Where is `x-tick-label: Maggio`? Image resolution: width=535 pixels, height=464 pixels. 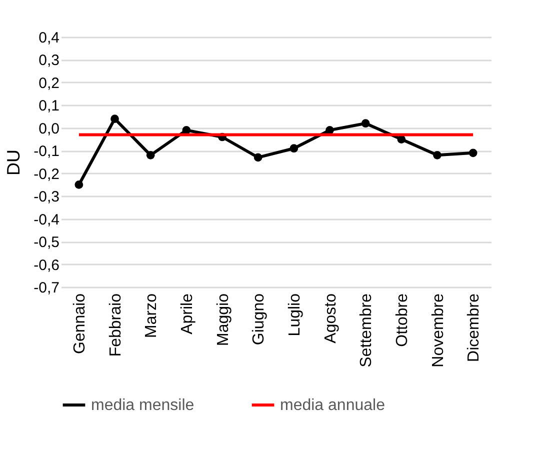 x-tick-label: Maggio is located at coordinates (223, 319).